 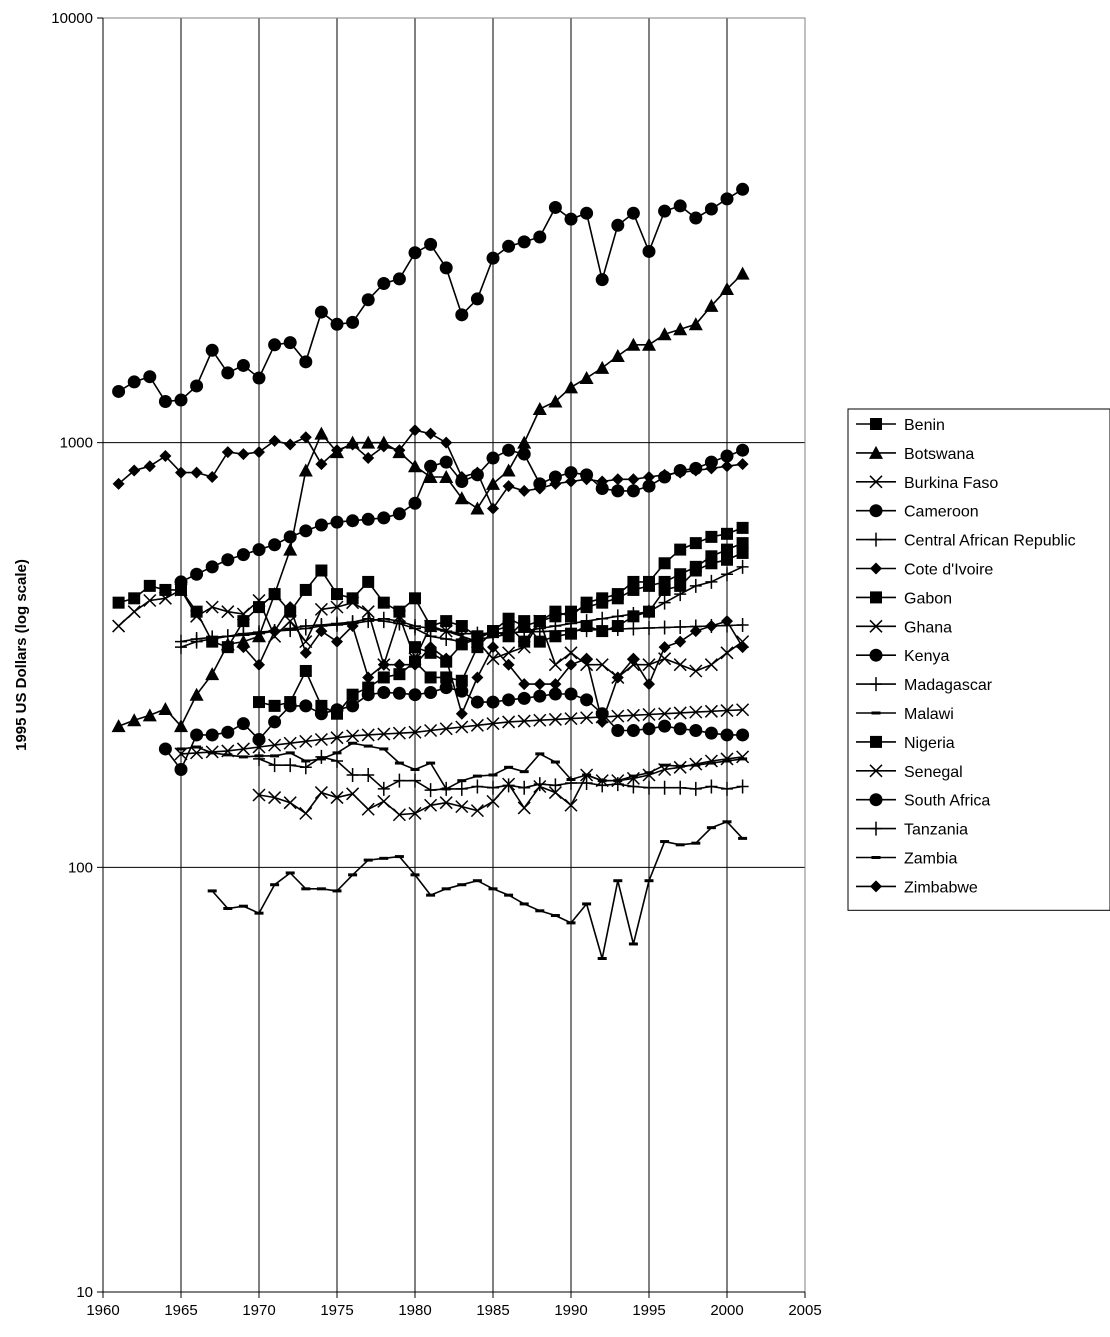 I want to click on legend-item-senegal: Senegal, so click(x=909, y=772).